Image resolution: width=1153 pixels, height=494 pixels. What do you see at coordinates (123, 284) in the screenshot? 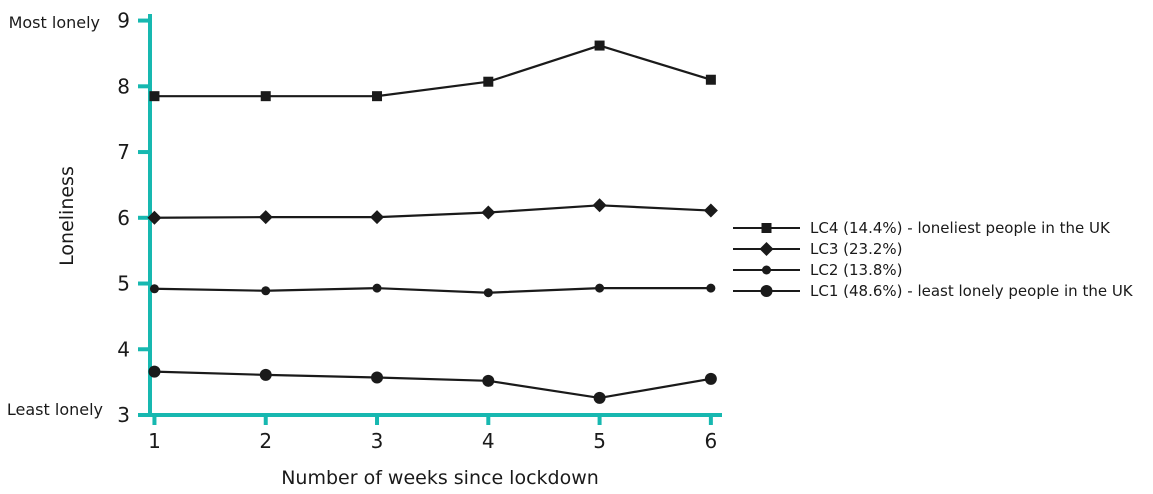
I see `y-tick-label: 5` at bounding box center [123, 284].